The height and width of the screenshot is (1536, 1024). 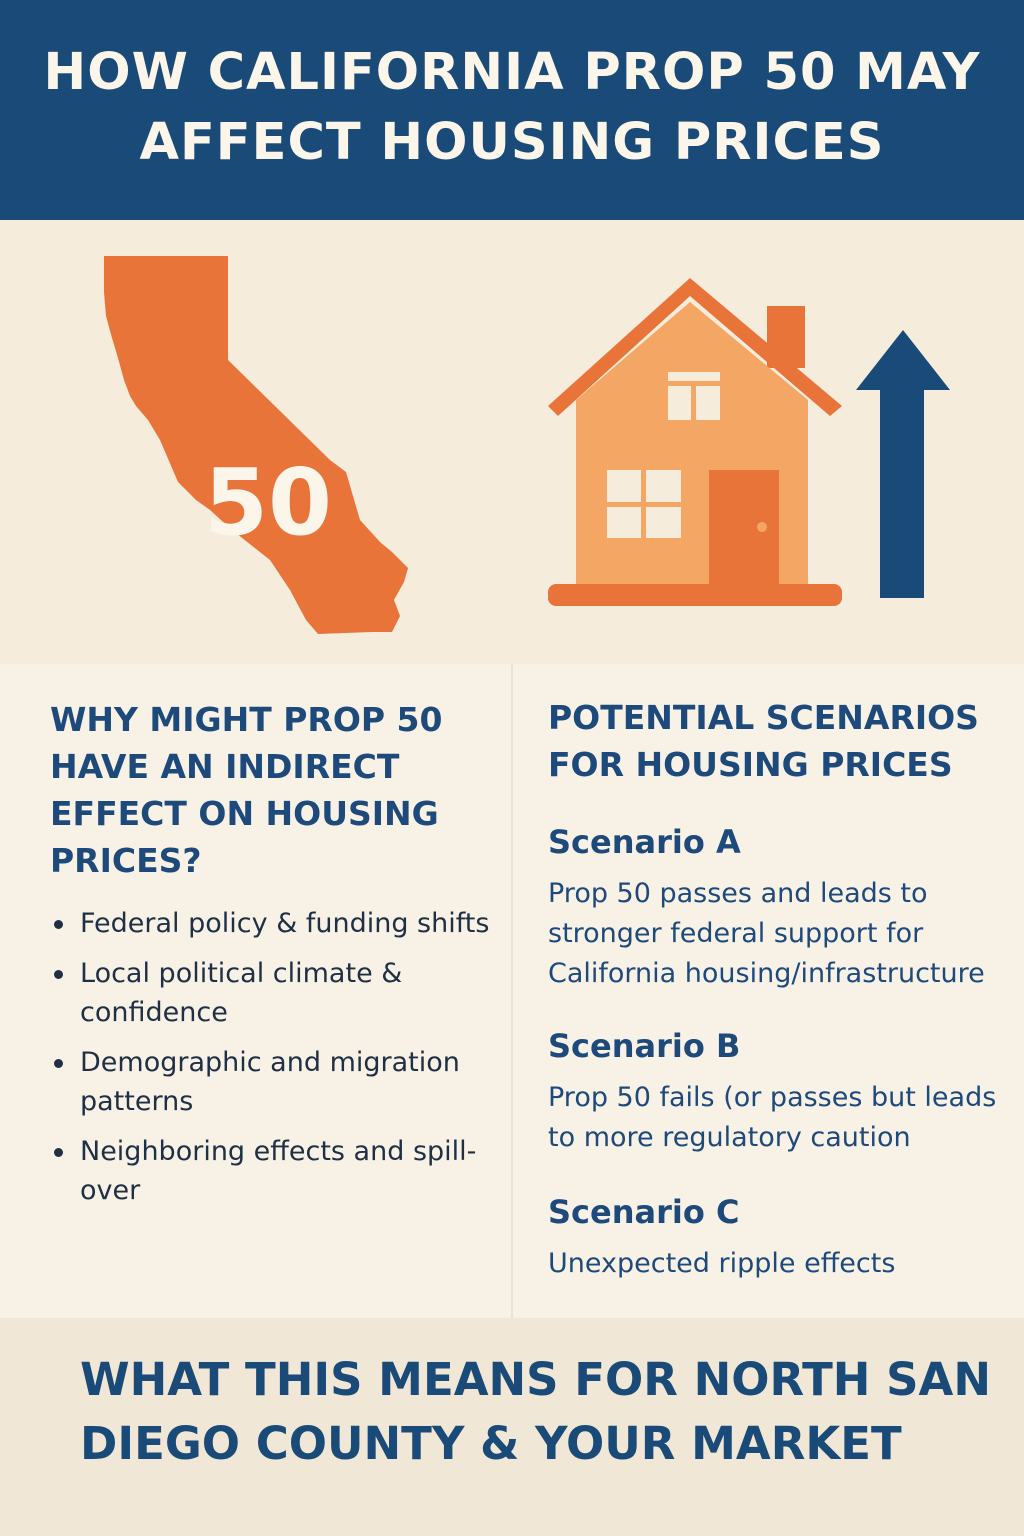 I want to click on list-item: Local political climate & confidence, so click(x=275, y=993).